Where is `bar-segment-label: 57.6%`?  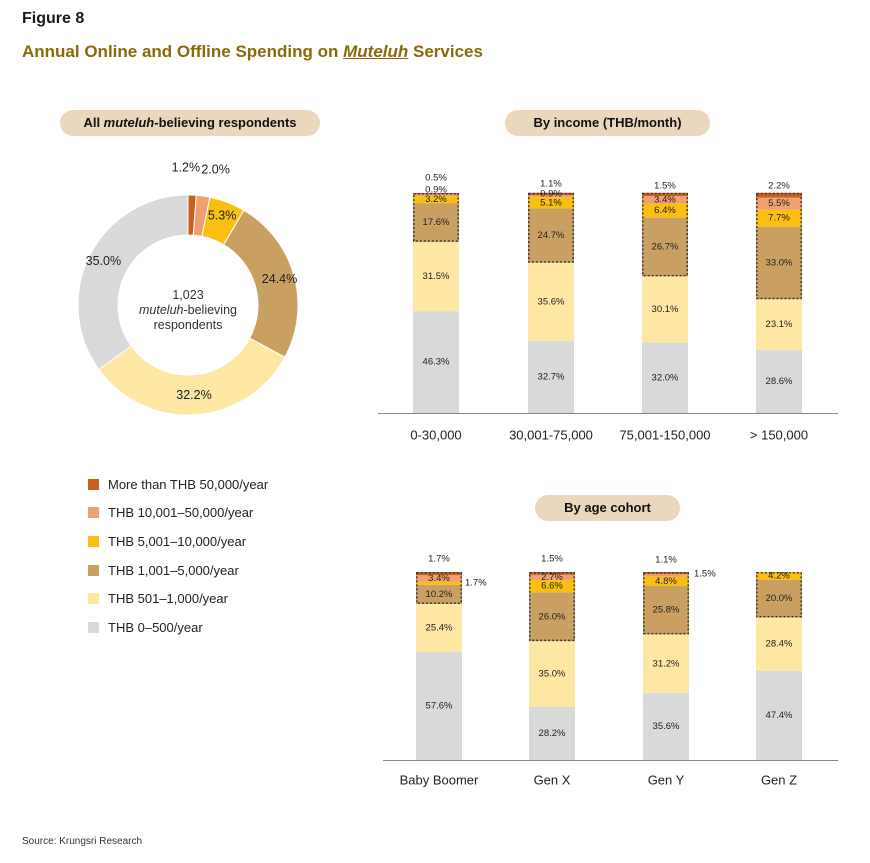
bar-segment-label: 57.6% is located at coordinates (439, 705).